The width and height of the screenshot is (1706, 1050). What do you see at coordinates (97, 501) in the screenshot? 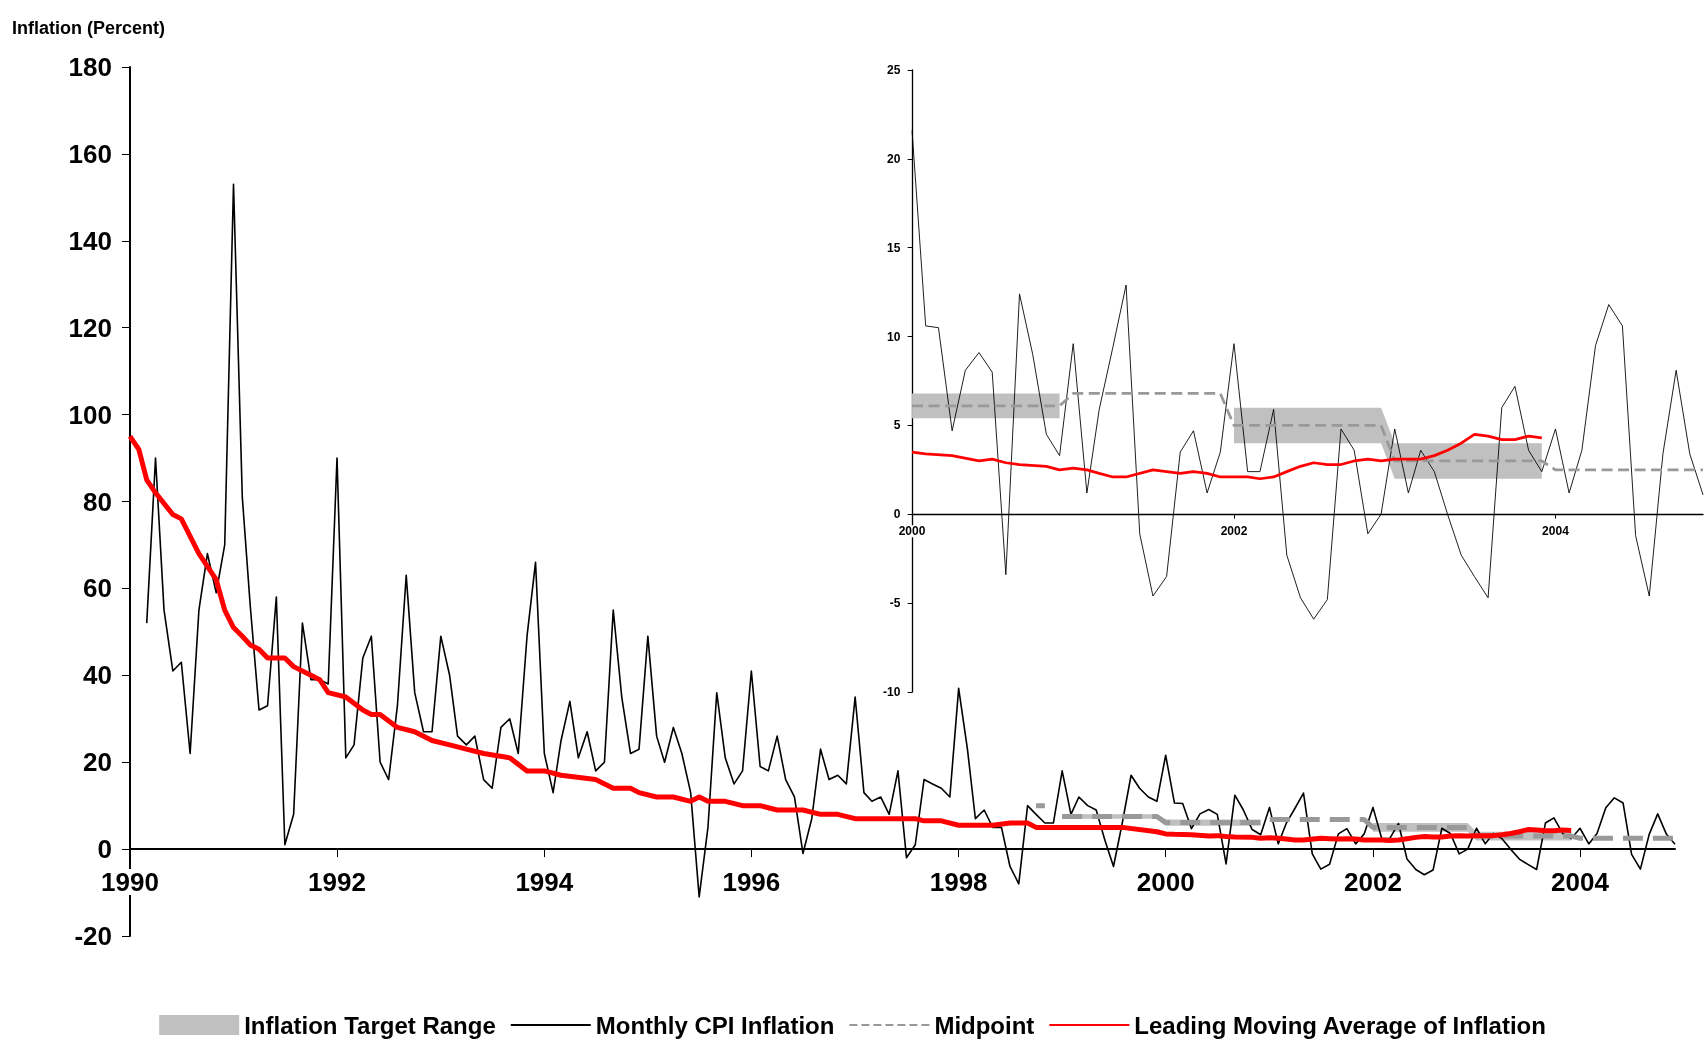
I see `y-tick-label: 80` at bounding box center [97, 501].